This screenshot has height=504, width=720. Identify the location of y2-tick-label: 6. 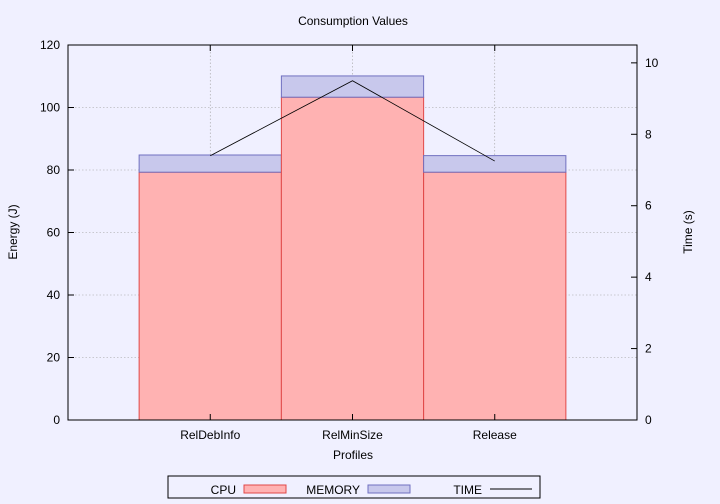
(648, 206).